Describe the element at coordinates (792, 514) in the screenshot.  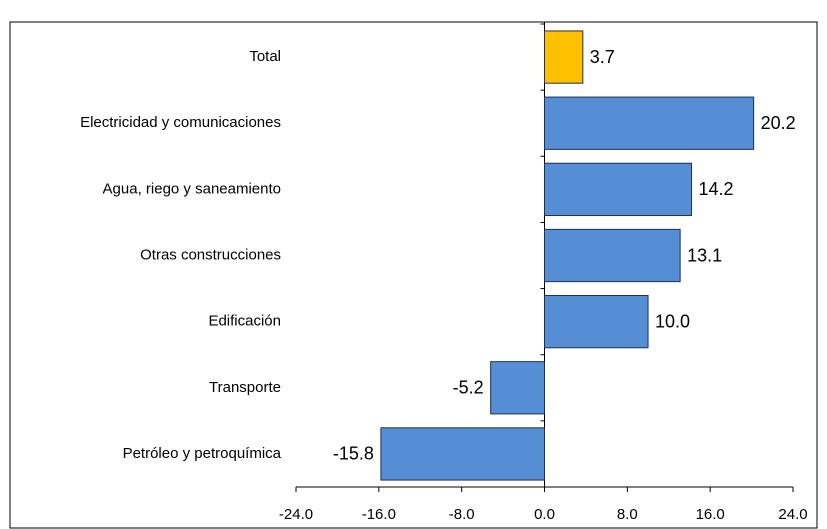
I see `x-tick-label: 24.0` at that location.